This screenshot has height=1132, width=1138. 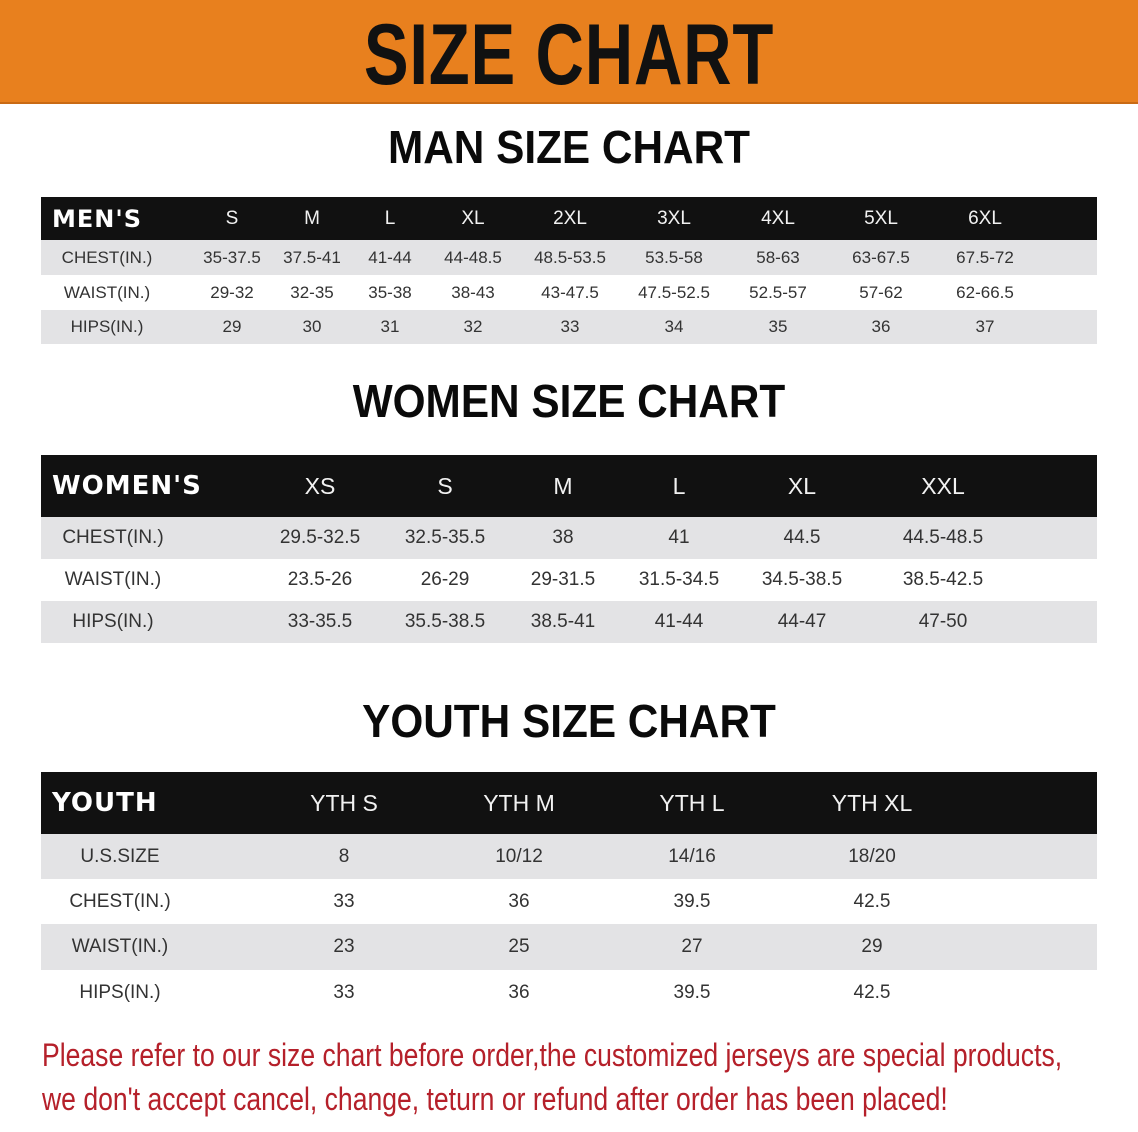 I want to click on page-title: SIZE CHART, so click(x=569, y=55).